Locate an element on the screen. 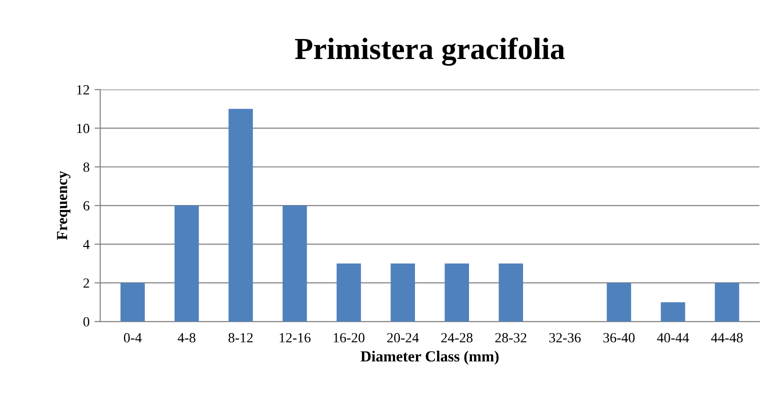 The width and height of the screenshot is (771, 407). x-axis-title: Diameter Class (mm) is located at coordinates (429, 357).